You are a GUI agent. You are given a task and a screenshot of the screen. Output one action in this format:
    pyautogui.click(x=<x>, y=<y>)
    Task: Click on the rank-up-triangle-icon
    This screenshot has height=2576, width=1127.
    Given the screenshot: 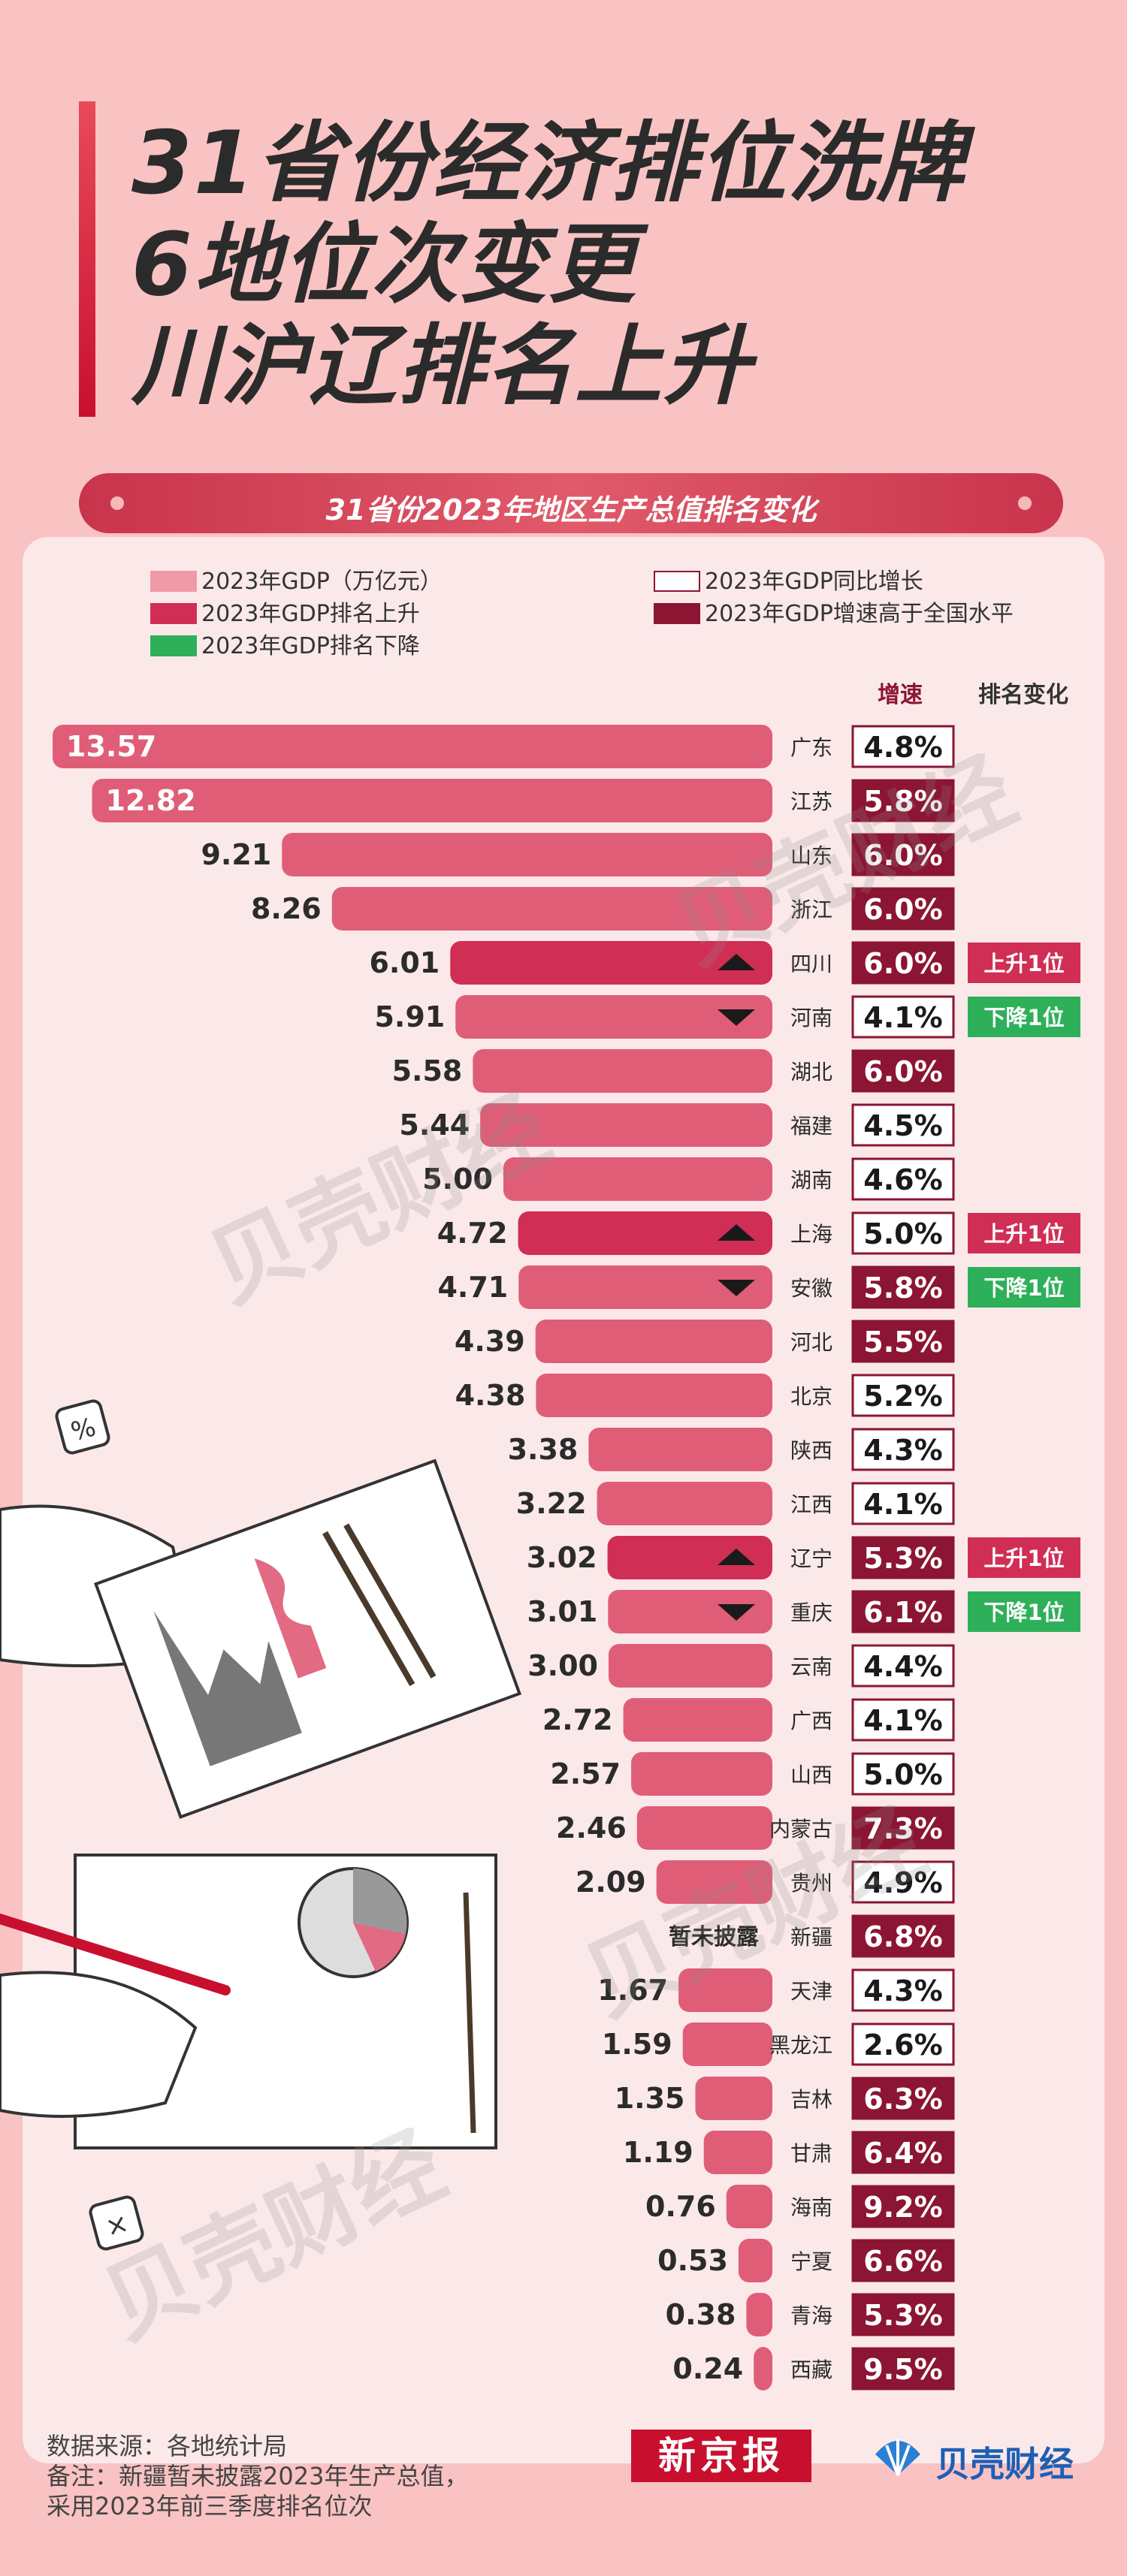 What is the action you would take?
    pyautogui.click(x=736, y=1232)
    